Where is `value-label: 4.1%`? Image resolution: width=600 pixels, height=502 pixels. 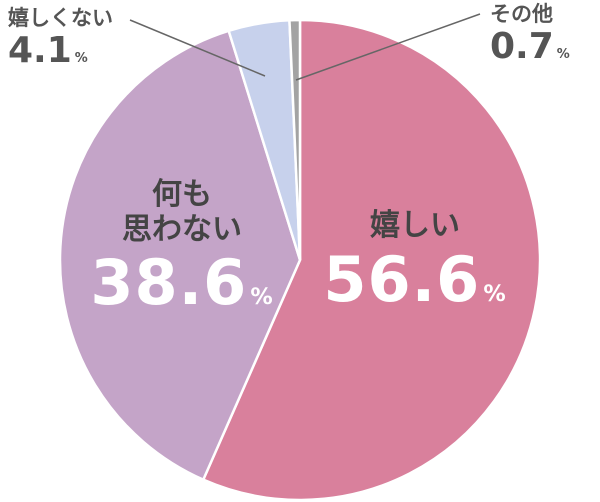
value-label: 4.1% is located at coordinates (60, 50).